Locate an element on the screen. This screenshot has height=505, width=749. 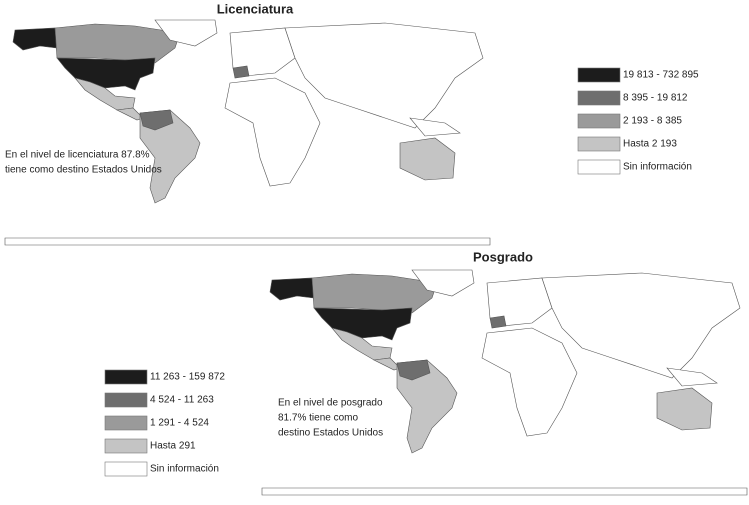
legend-label: 2 193 - 8 385 is located at coordinates (652, 121).